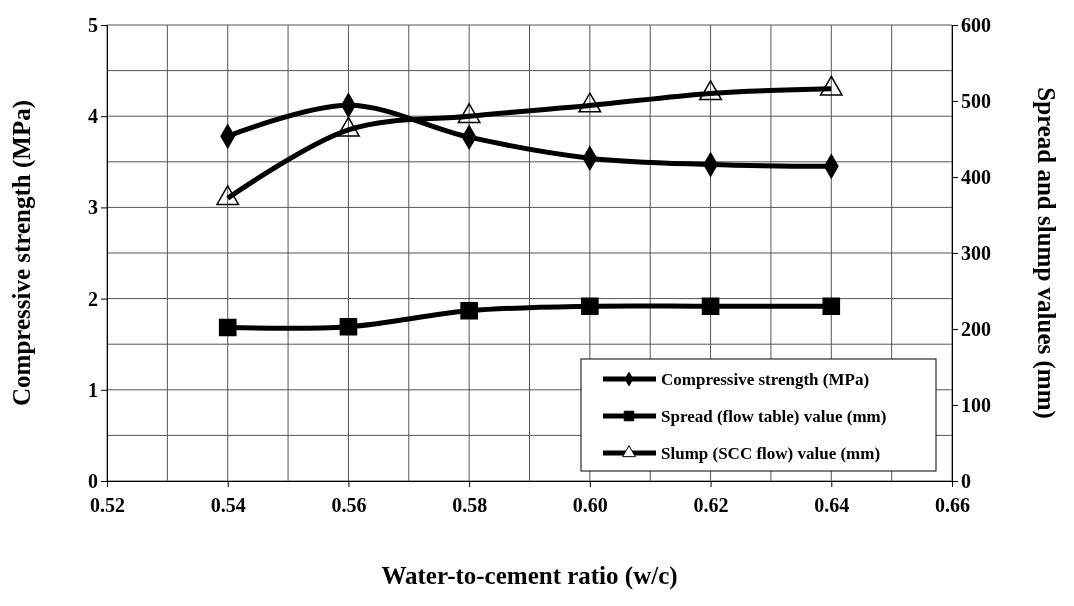 The image size is (1074, 606). What do you see at coordinates (93, 207) in the screenshot?
I see `y-tick-label: 3` at bounding box center [93, 207].